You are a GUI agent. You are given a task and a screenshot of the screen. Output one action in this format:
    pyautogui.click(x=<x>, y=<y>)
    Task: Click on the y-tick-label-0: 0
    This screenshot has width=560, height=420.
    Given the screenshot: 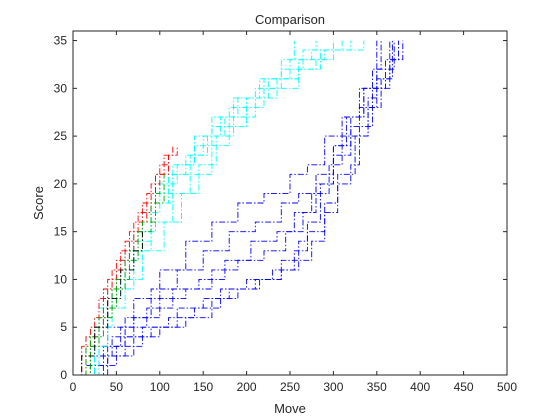 What is the action you would take?
    pyautogui.click(x=63, y=375)
    